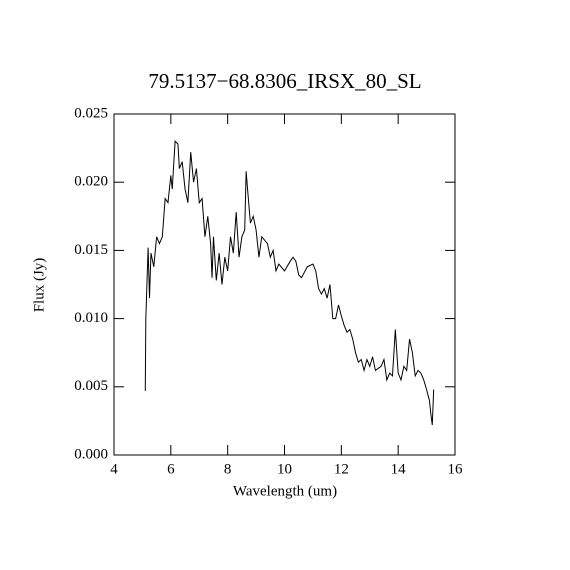 The image size is (570, 570). I want to click on y-tick-label: 0.025, so click(91, 113).